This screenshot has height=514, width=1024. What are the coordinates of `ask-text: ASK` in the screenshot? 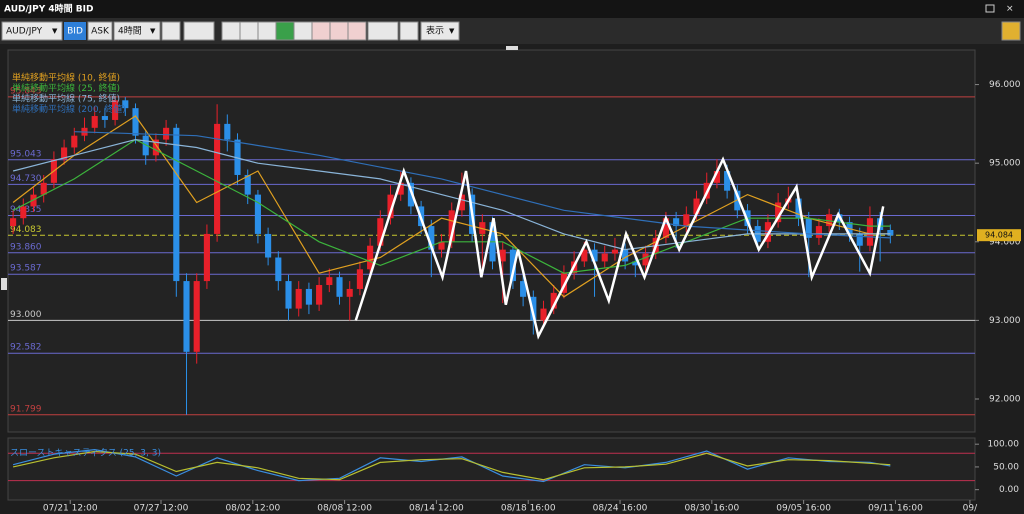 It's located at (100, 32).